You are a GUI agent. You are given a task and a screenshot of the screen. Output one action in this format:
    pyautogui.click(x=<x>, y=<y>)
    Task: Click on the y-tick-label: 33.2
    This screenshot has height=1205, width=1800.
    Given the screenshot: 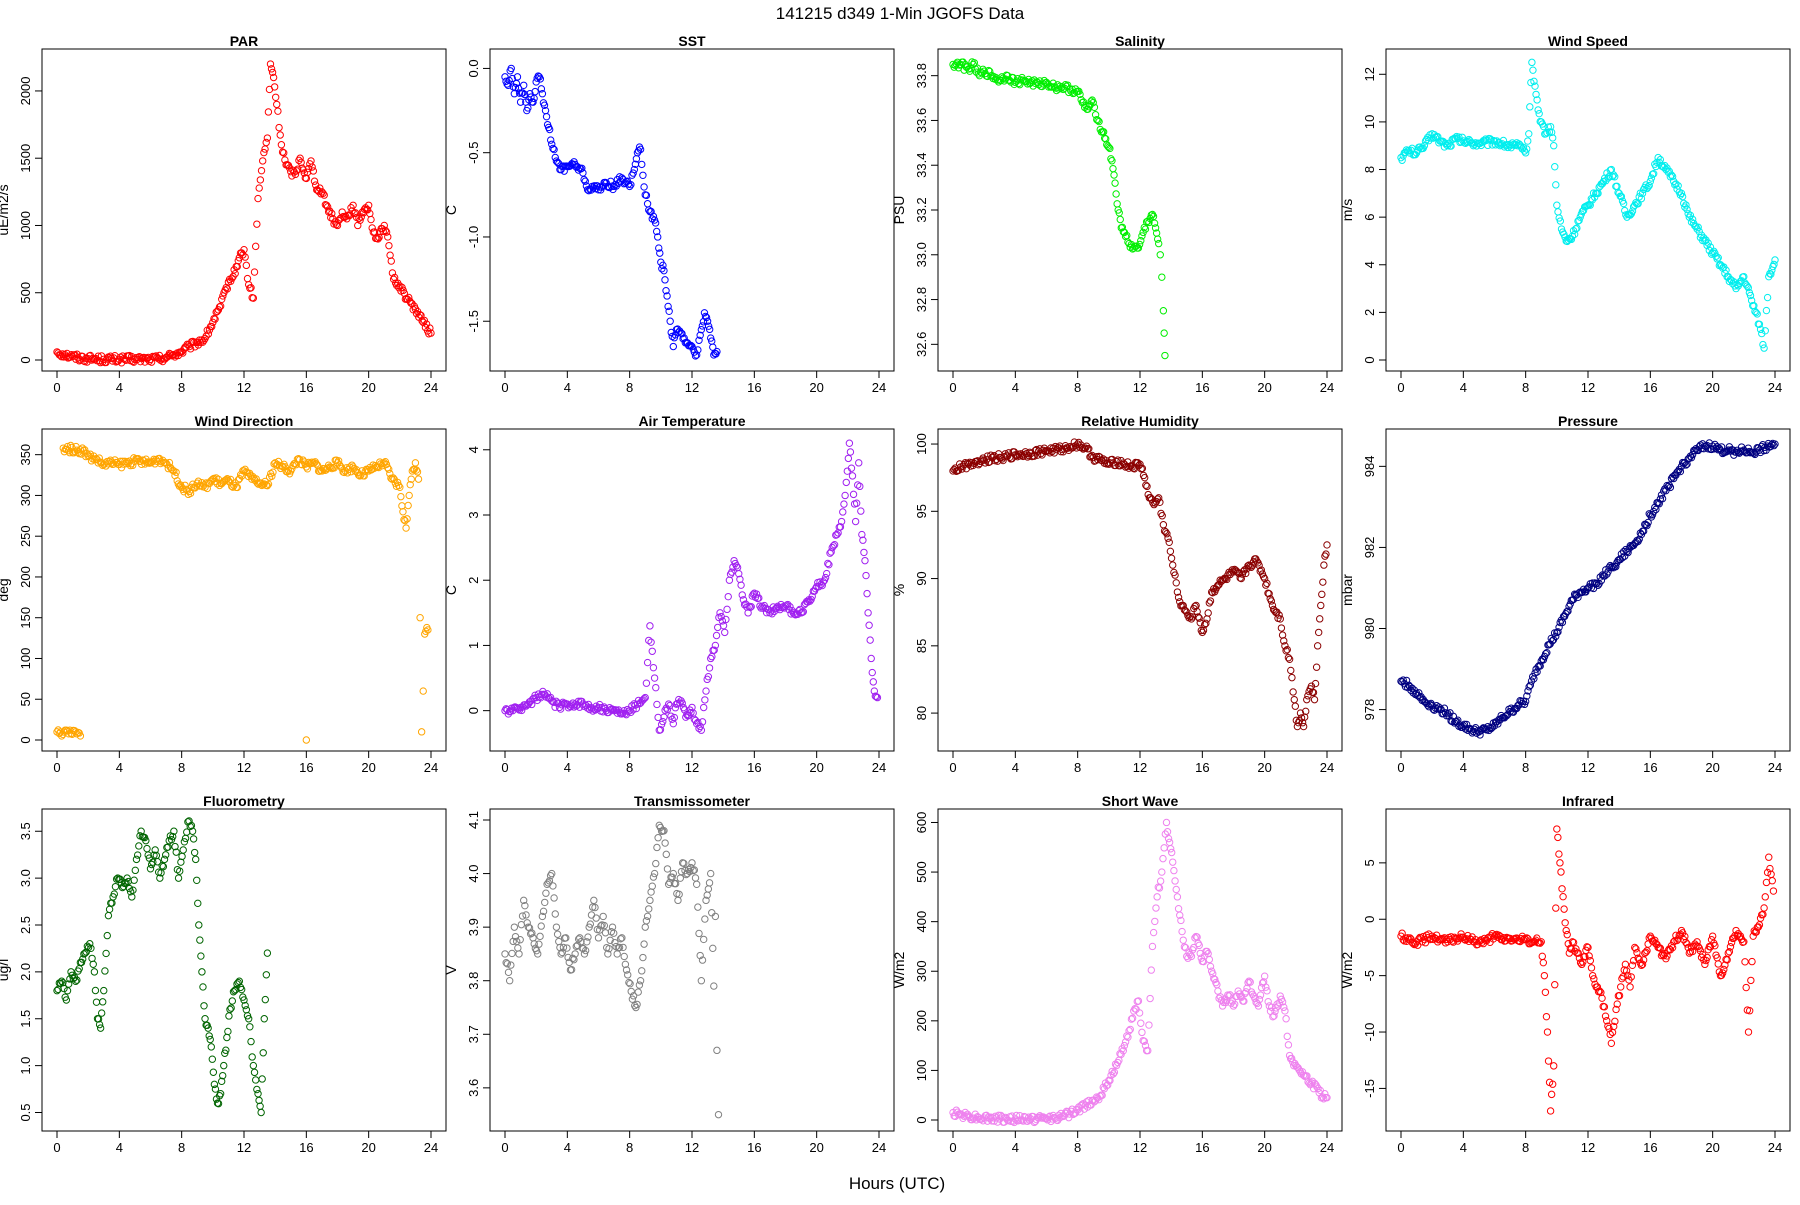 What is the action you would take?
    pyautogui.click(x=921, y=209)
    